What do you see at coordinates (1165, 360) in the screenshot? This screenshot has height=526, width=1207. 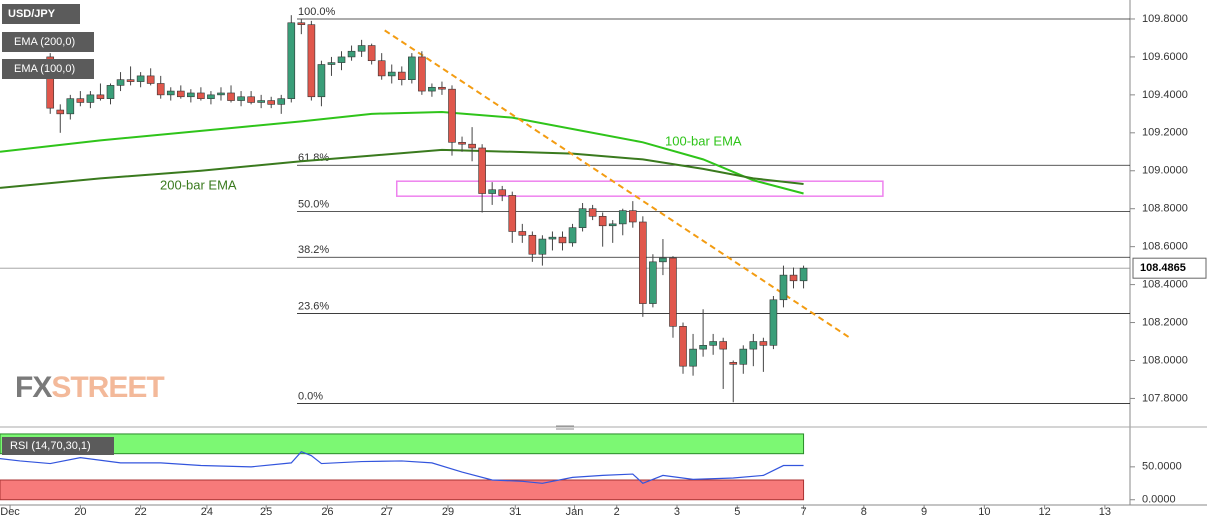 I see `y-tick-label: 108.0000` at bounding box center [1165, 360].